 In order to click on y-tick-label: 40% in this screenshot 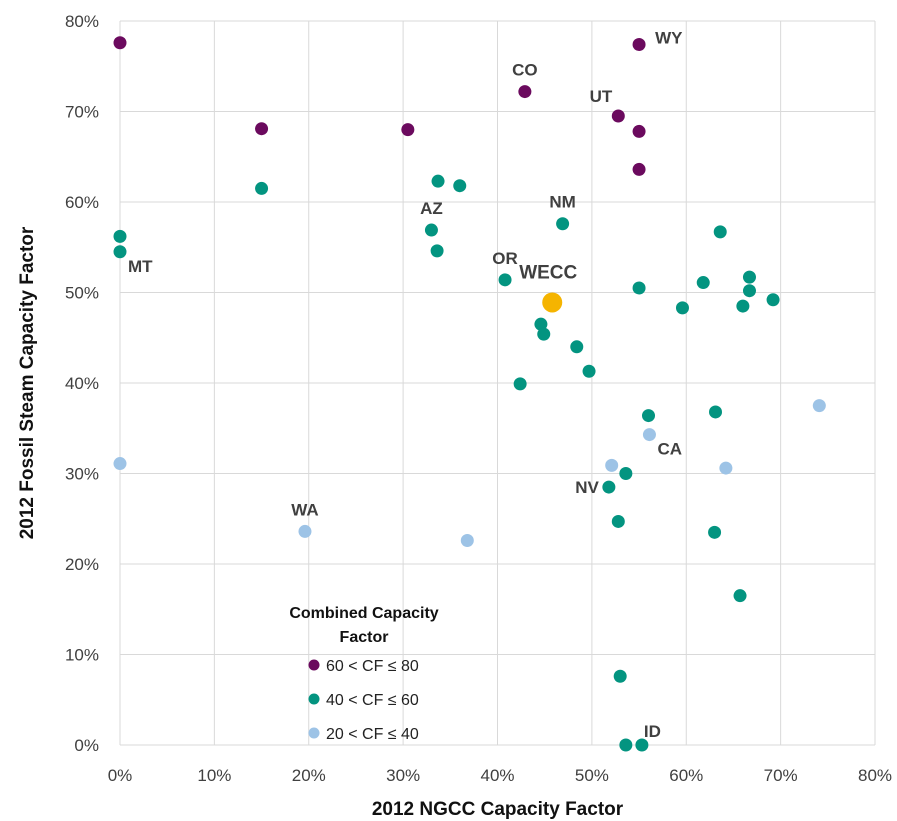, I will do `click(82, 383)`.